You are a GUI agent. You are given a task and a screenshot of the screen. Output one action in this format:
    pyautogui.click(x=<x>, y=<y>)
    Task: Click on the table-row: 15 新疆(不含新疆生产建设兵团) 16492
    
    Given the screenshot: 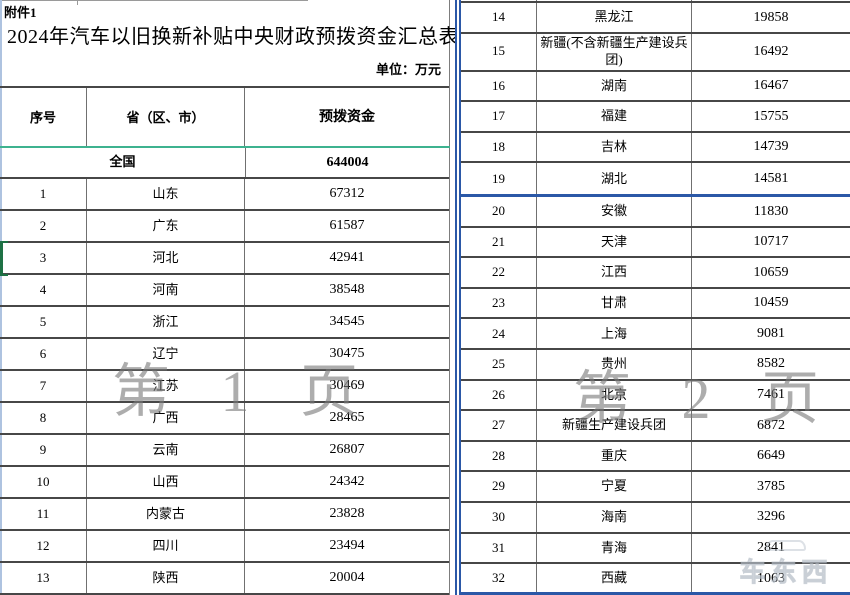 What is the action you would take?
    pyautogui.click(x=655, y=52)
    